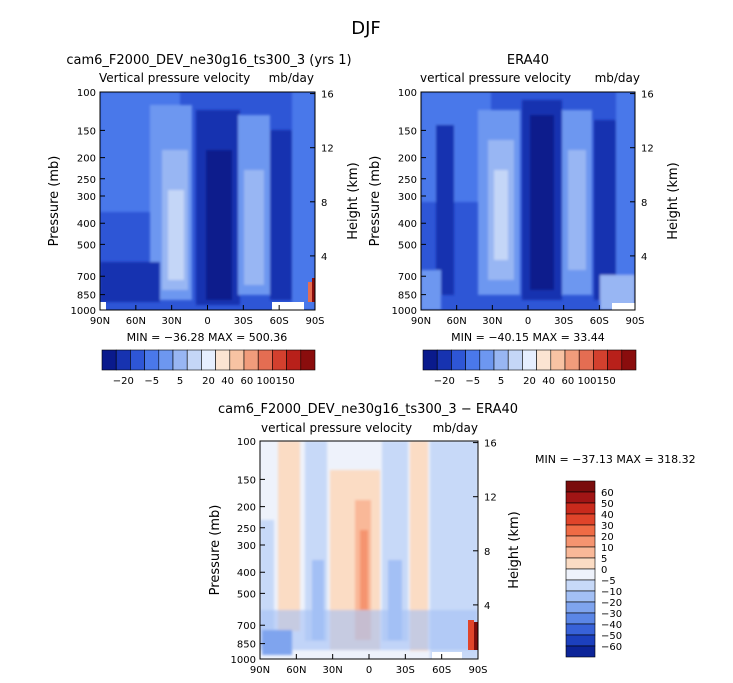 The width and height of the screenshot is (733, 683). What do you see at coordinates (375, 201) in the screenshot?
I see `panel-era40-ylabel: Pressure (mb)` at bounding box center [375, 201].